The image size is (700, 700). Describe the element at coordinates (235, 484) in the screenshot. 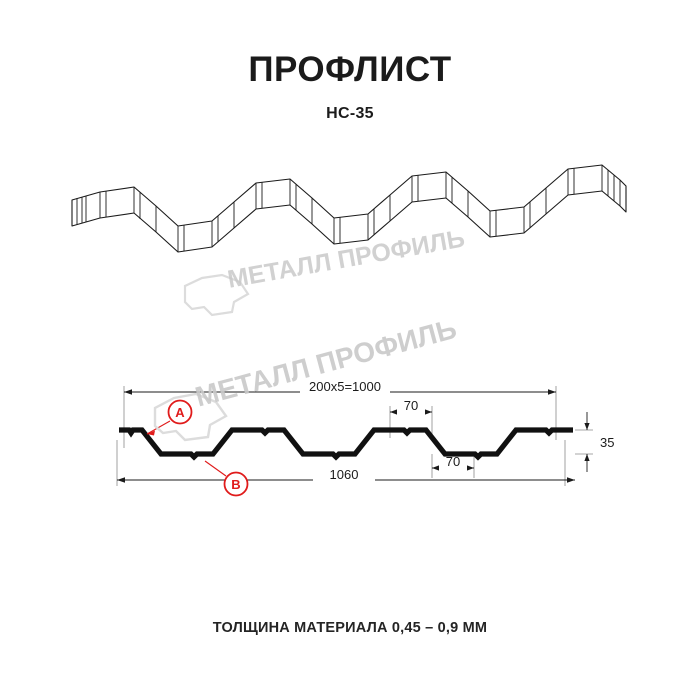

I see `callout-b-label: B` at that location.